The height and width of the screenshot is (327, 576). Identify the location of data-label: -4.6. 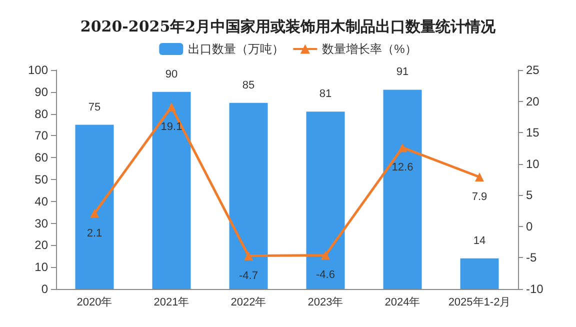
(325, 275).